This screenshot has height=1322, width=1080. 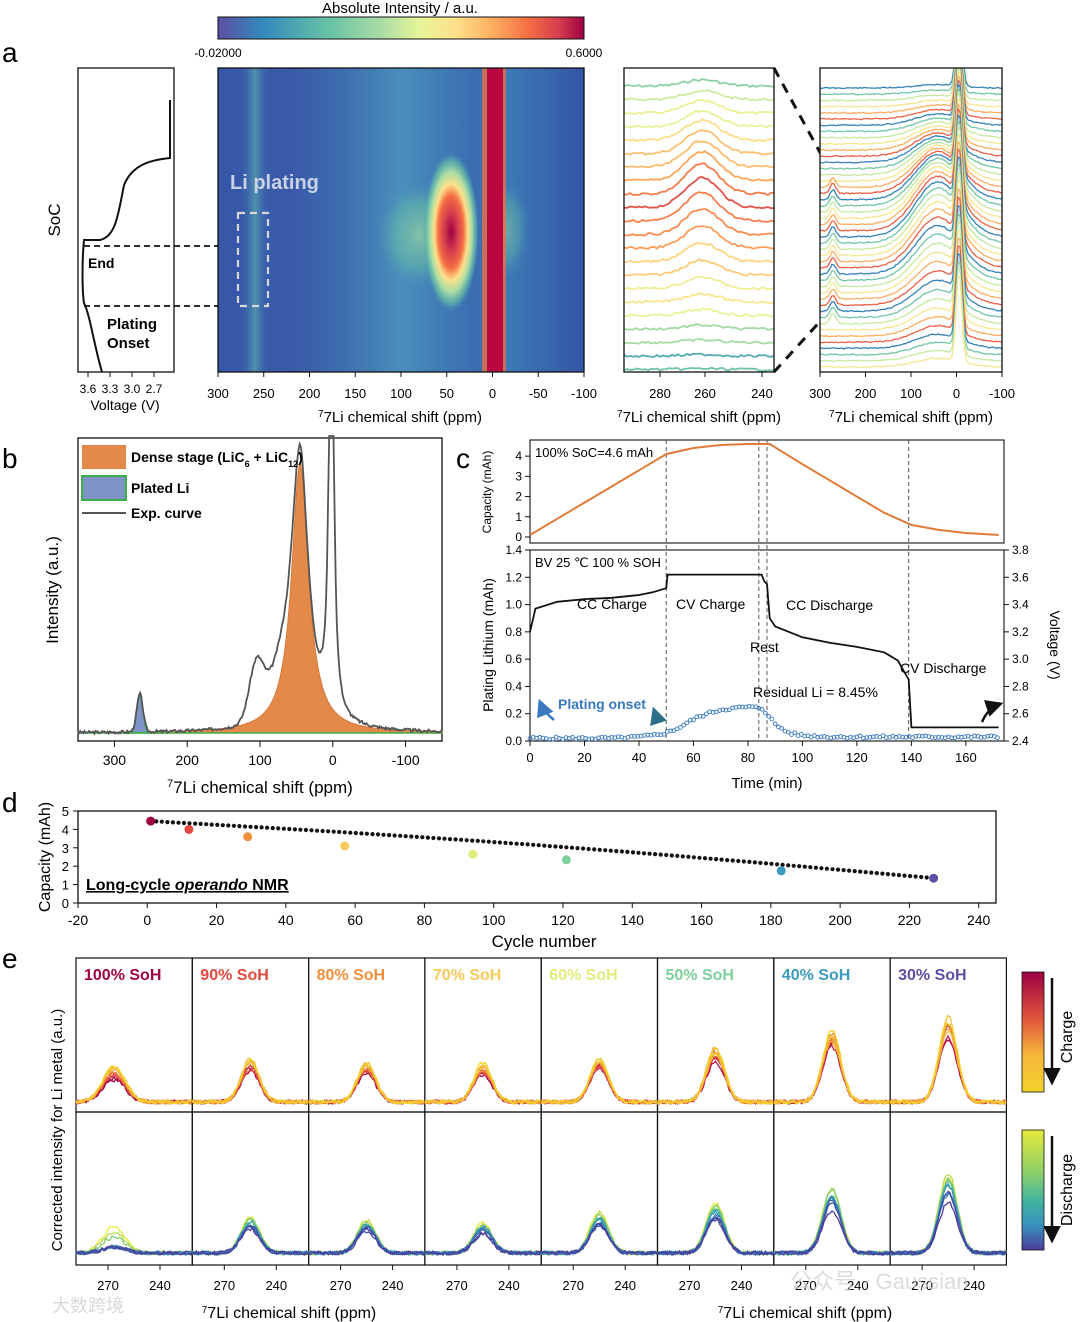 I want to click on e-xtick-label: 270, so click(x=341, y=1285).